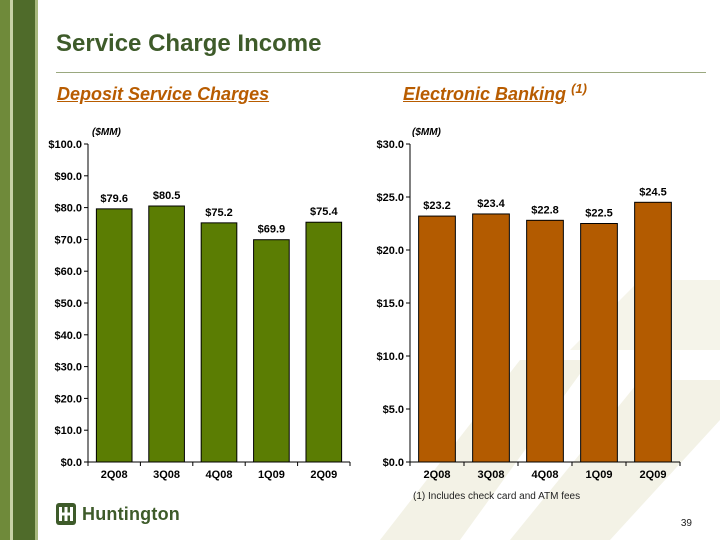  Describe the element at coordinates (219, 475) in the screenshot. I see `left-x-tick-label: 4Q08` at that location.